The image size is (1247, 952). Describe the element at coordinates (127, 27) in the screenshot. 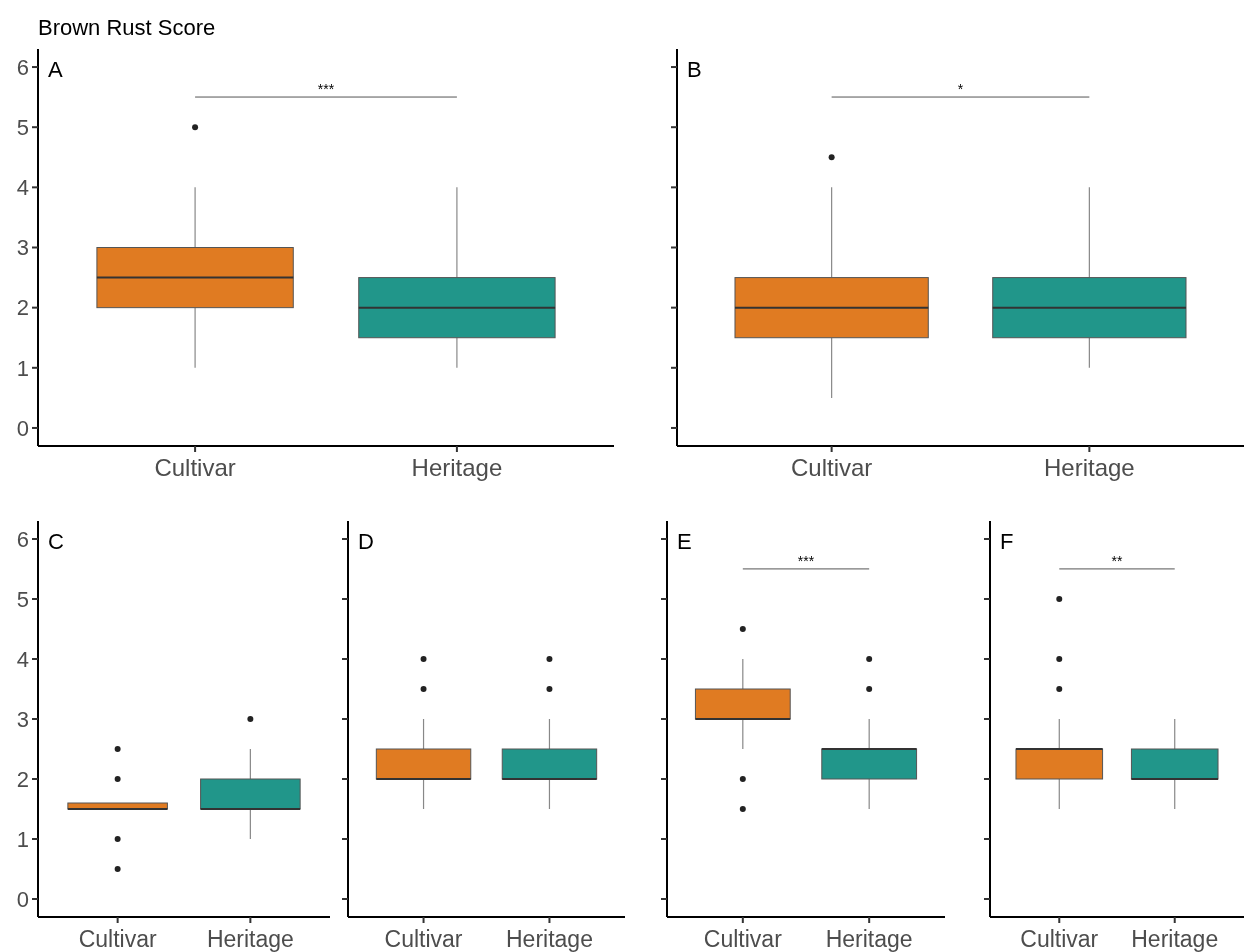

I see `y-axis-title: Brown Rust Score` at that location.